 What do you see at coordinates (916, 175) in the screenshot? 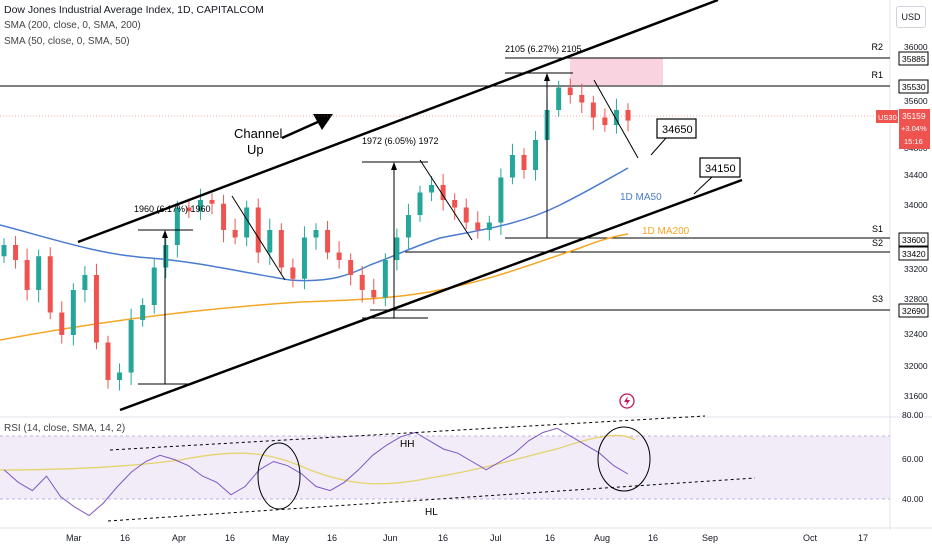
I see `price-tick: 34400` at bounding box center [916, 175].